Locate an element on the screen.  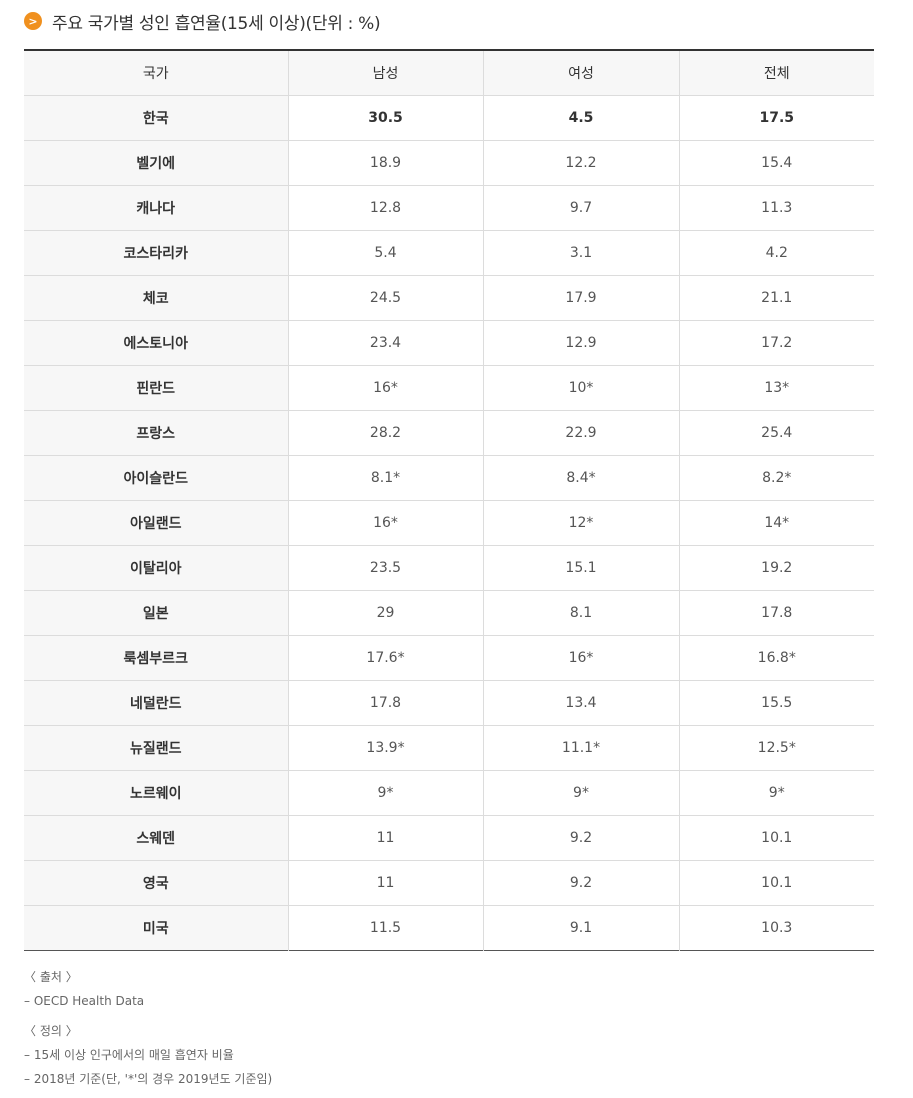
country-cell: 일본 is located at coordinates (156, 613).